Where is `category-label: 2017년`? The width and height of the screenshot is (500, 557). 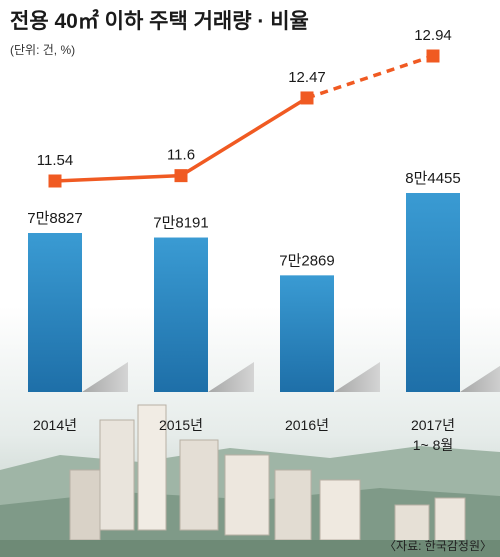
category-label: 2017년 is located at coordinates (433, 425).